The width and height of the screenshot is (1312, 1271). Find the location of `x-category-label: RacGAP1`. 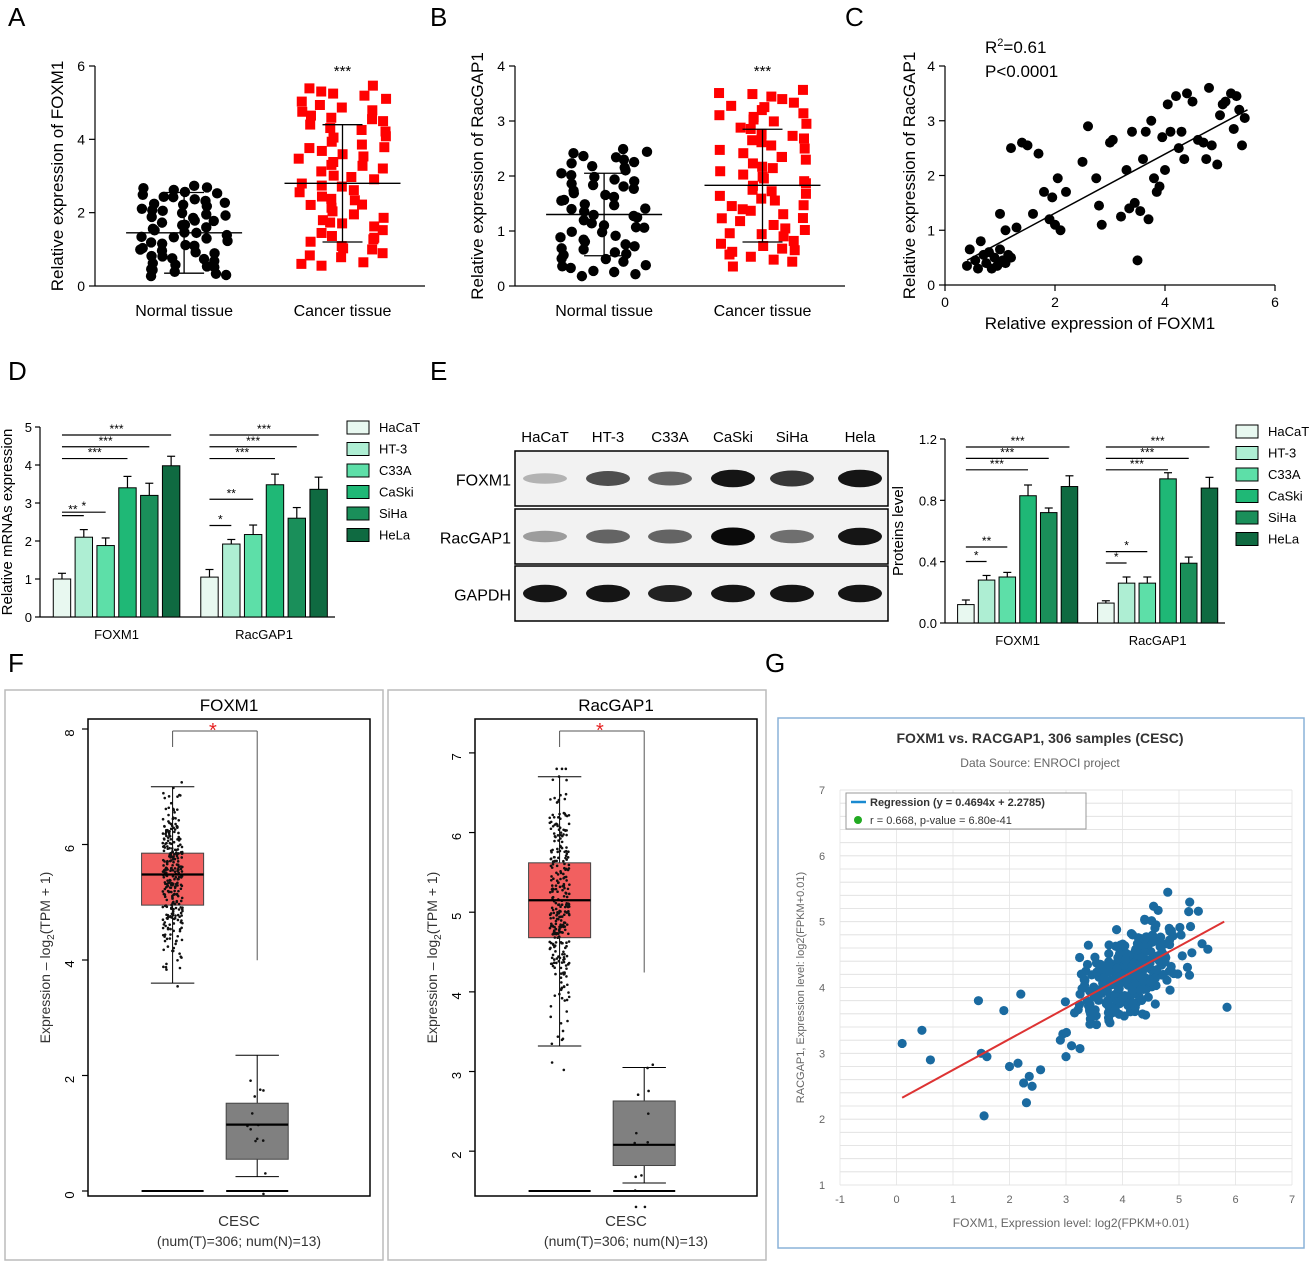

x-category-label: RacGAP1 is located at coordinates (1158, 640).